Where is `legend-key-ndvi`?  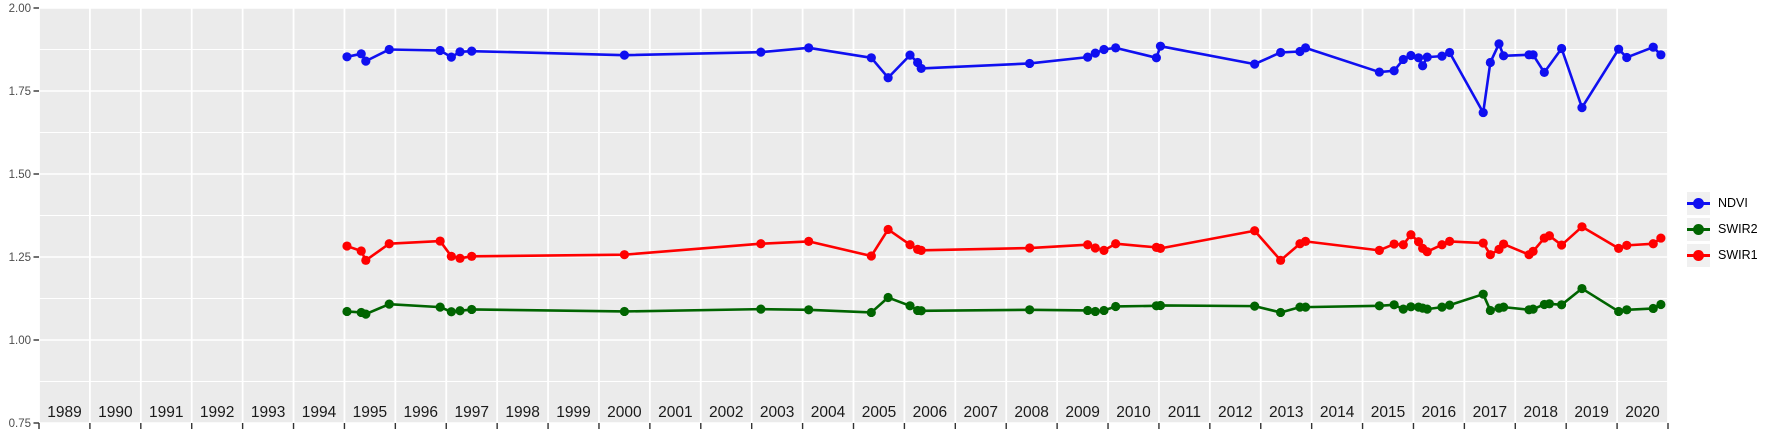
legend-key-ndvi is located at coordinates (1698, 203).